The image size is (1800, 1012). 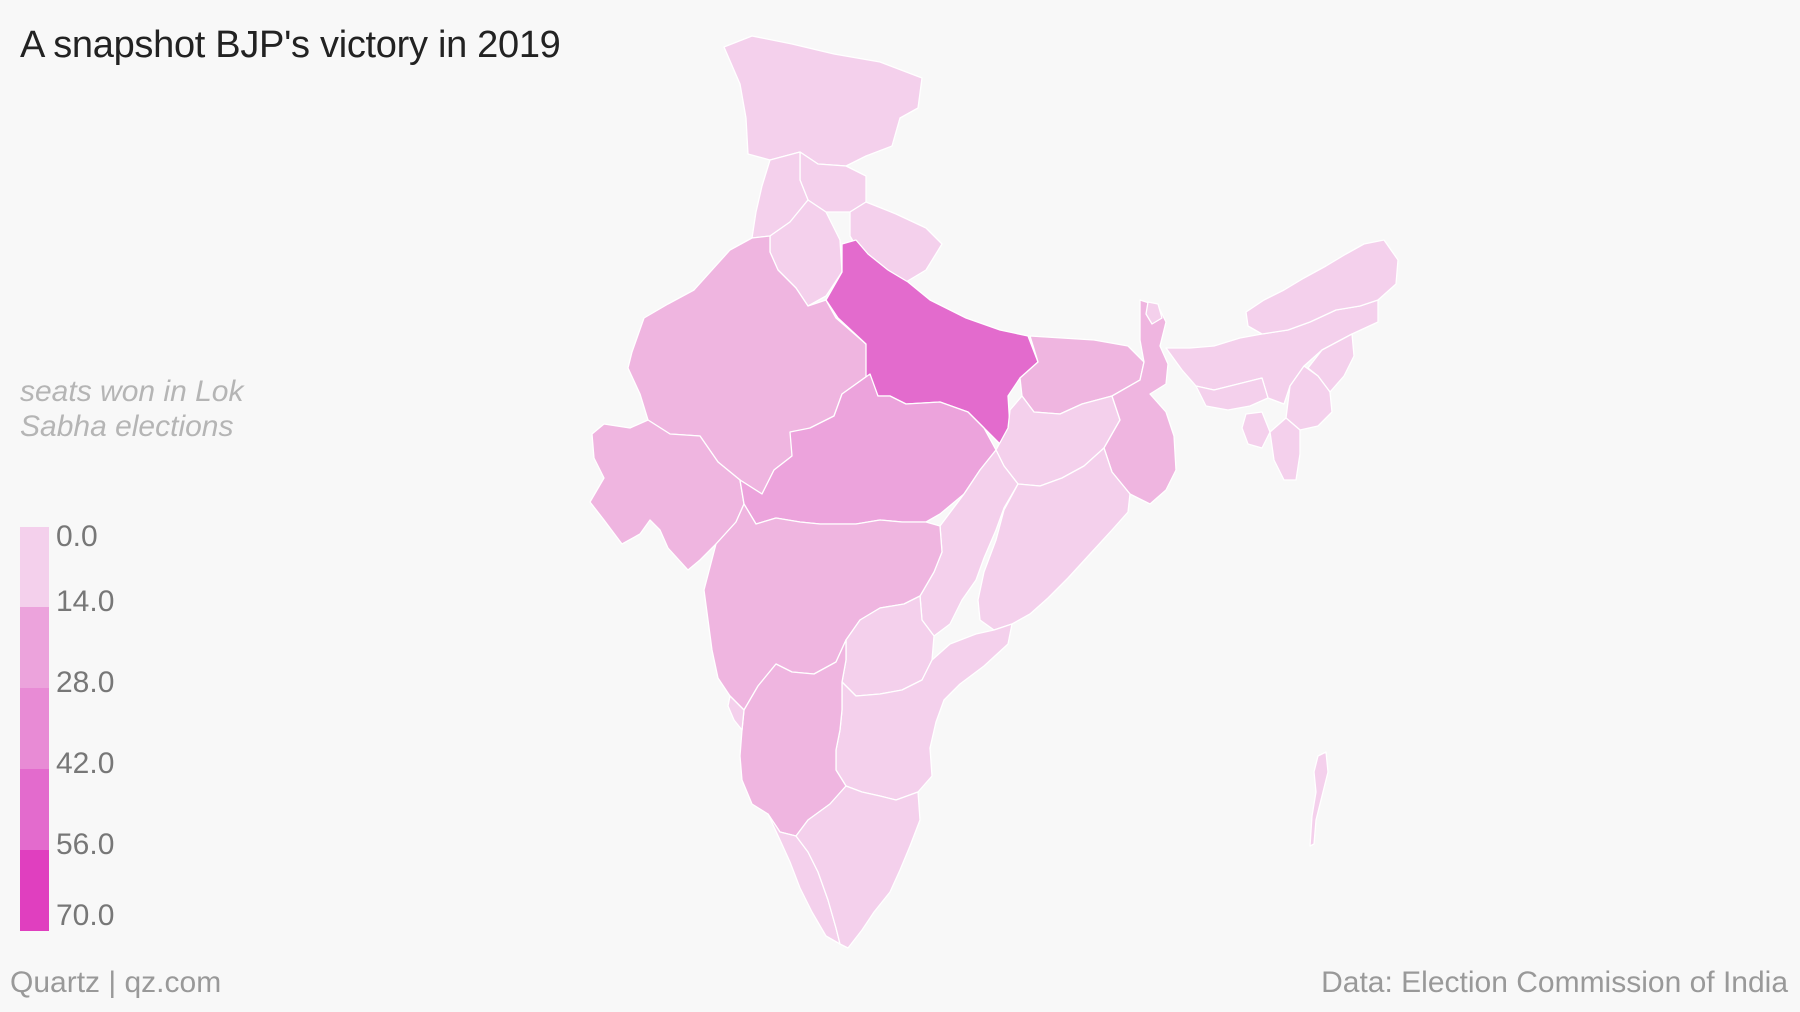 I want to click on legend-title: seats won in Lok Sabha elections, so click(x=132, y=409).